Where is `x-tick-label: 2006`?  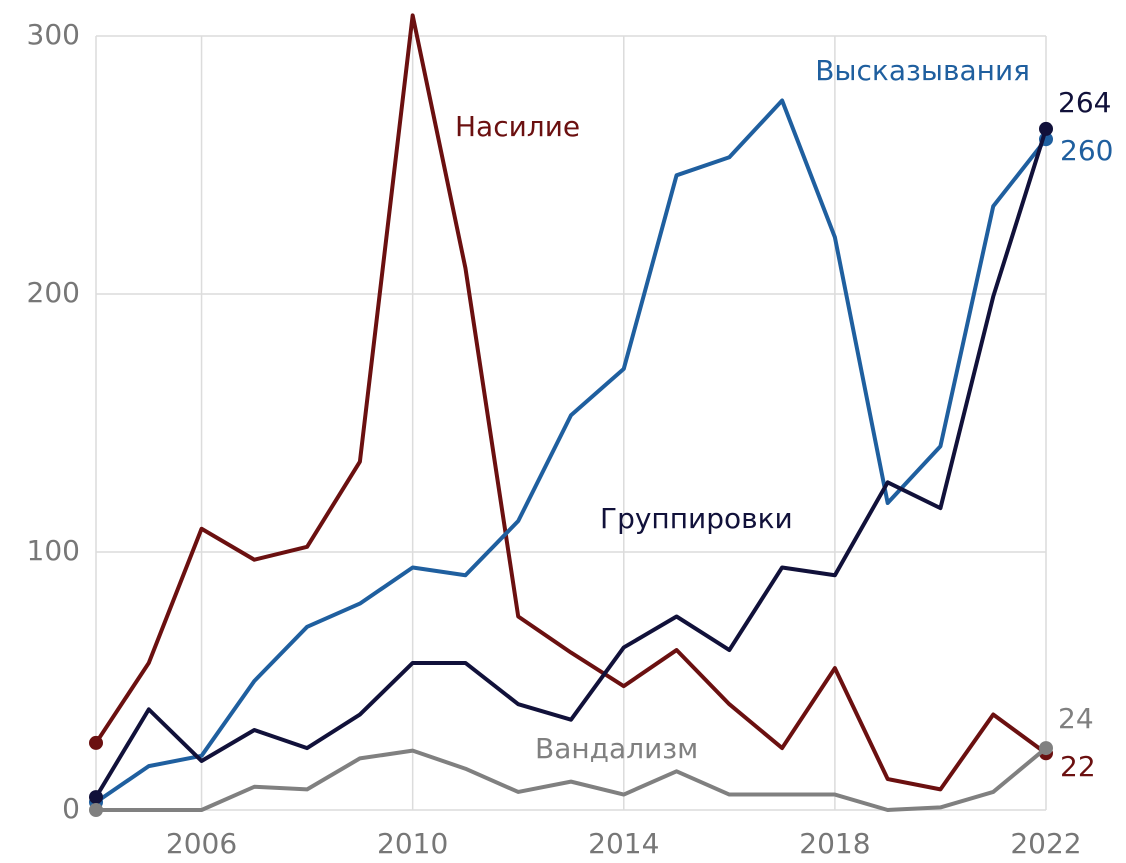 x-tick-label: 2006 is located at coordinates (201, 843).